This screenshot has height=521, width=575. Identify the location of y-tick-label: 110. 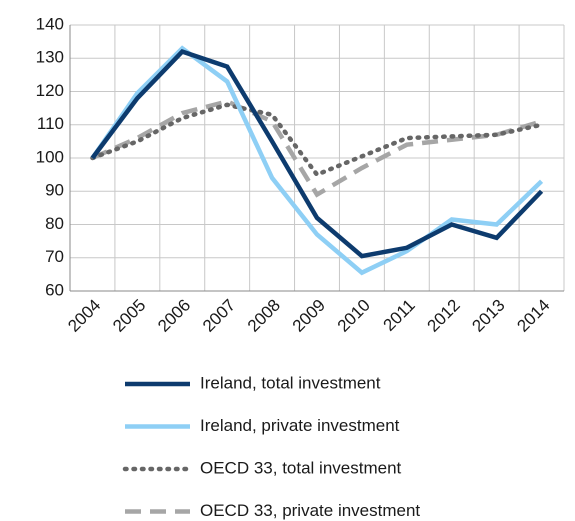
(50, 123).